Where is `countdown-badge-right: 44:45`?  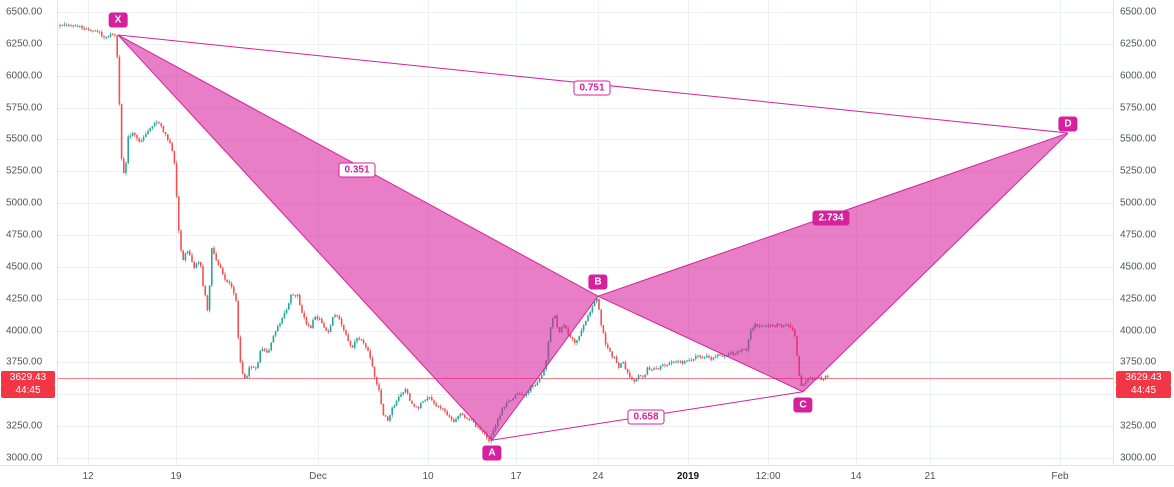 countdown-badge-right: 44:45 is located at coordinates (1143, 391).